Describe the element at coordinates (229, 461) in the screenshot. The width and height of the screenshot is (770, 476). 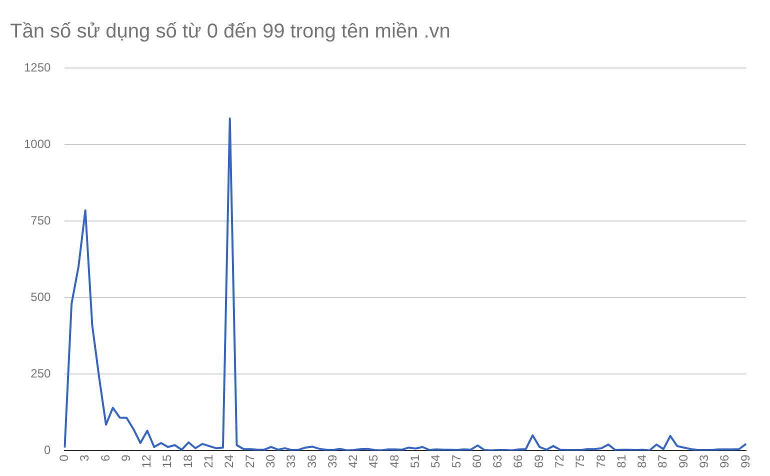
I see `x-tick-label: 24` at that location.